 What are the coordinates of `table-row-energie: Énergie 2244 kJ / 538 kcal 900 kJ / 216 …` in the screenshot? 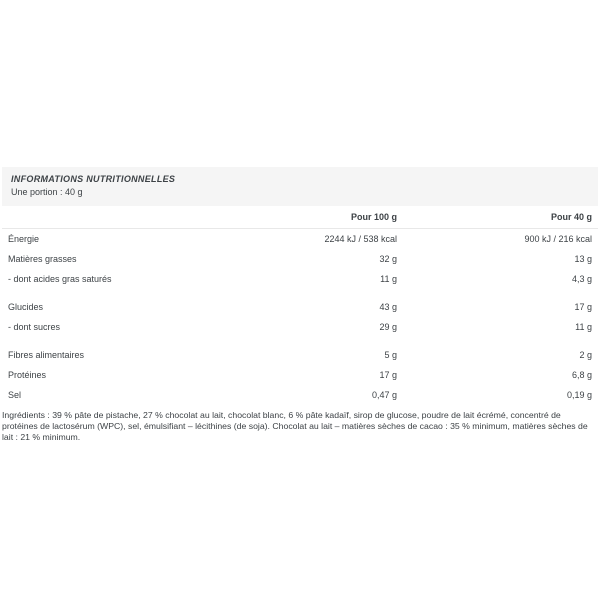 It's located at (300, 239).